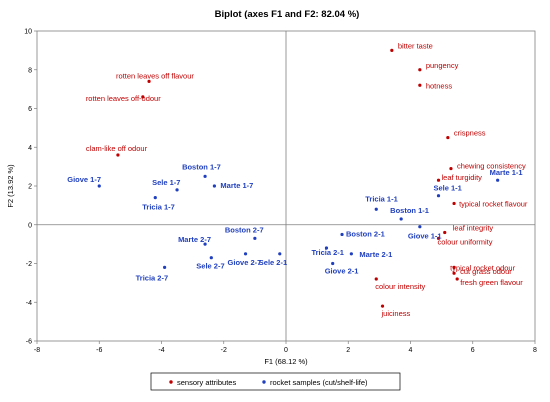 Image resolution: width=550 pixels, height=402 pixels. I want to click on attribute-label-typical-rocket-odour: typical rocket odour, so click(483, 267).